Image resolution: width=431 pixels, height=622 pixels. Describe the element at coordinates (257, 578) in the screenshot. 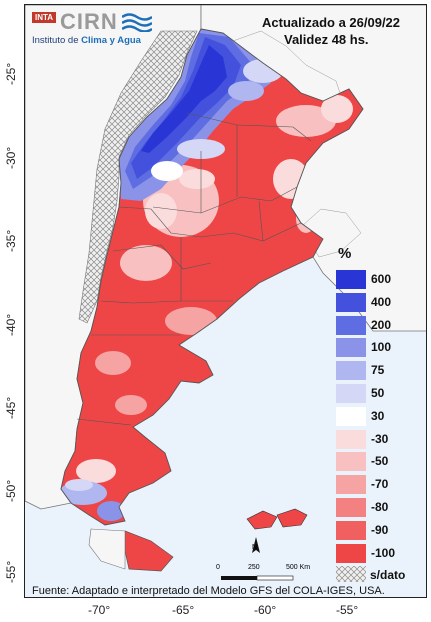

I see `scale-bar` at that location.